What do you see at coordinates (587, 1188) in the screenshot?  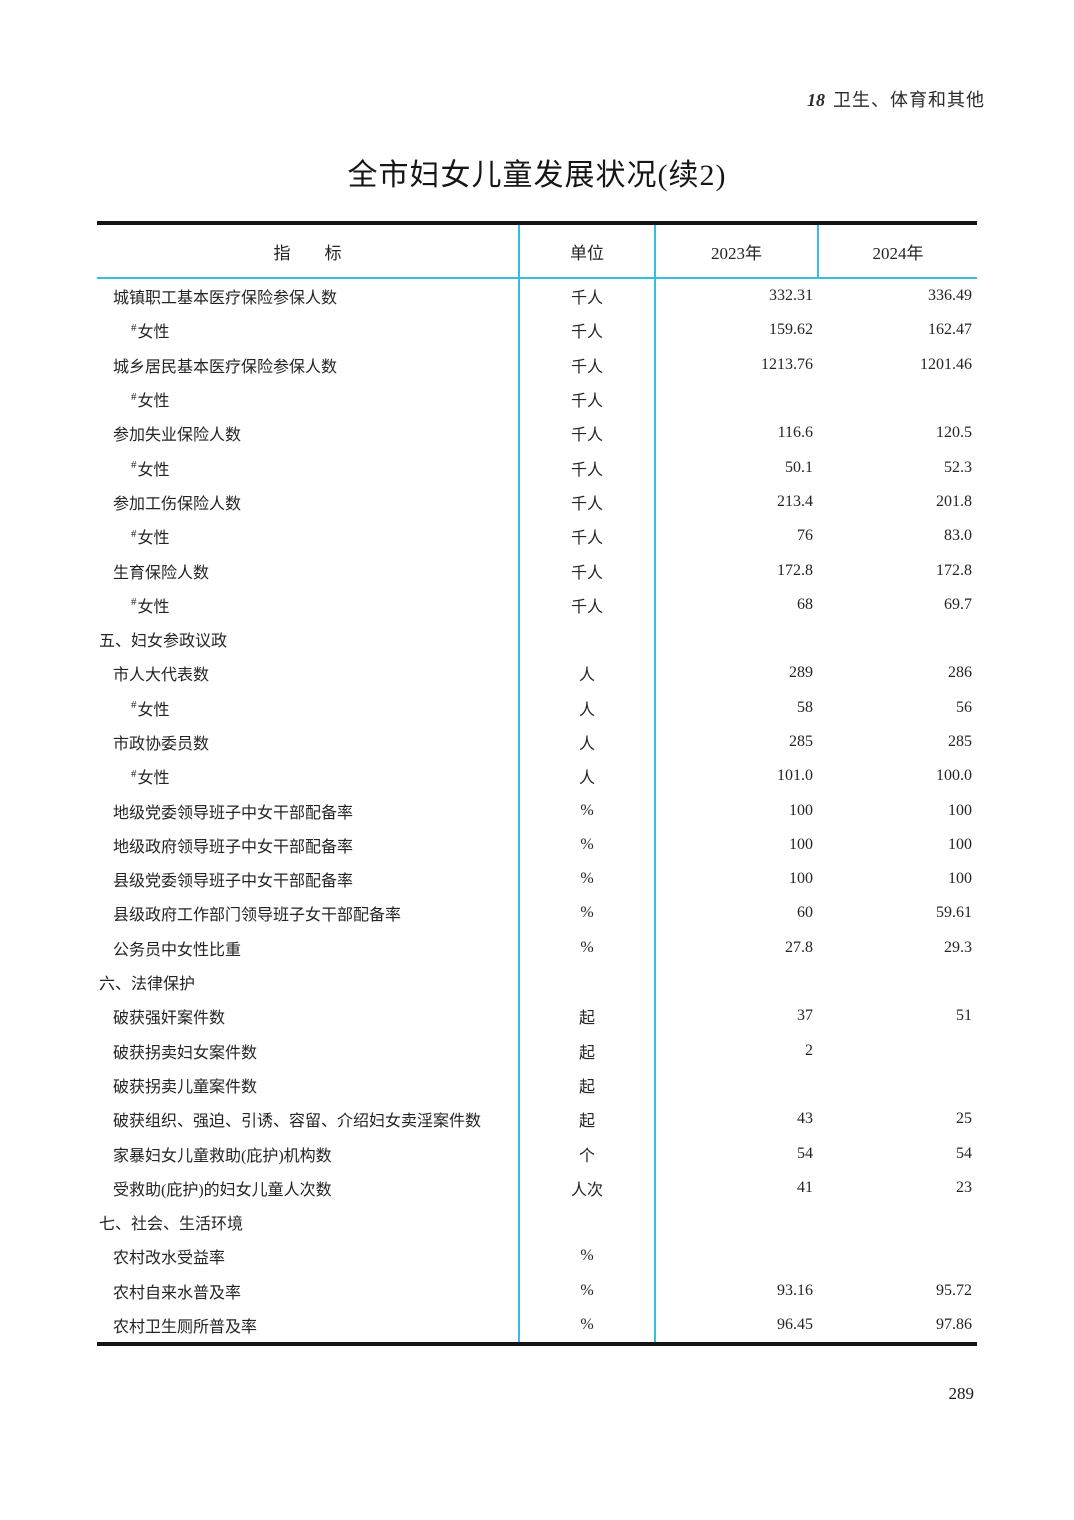 I see `unit-cell: 人次` at bounding box center [587, 1188].